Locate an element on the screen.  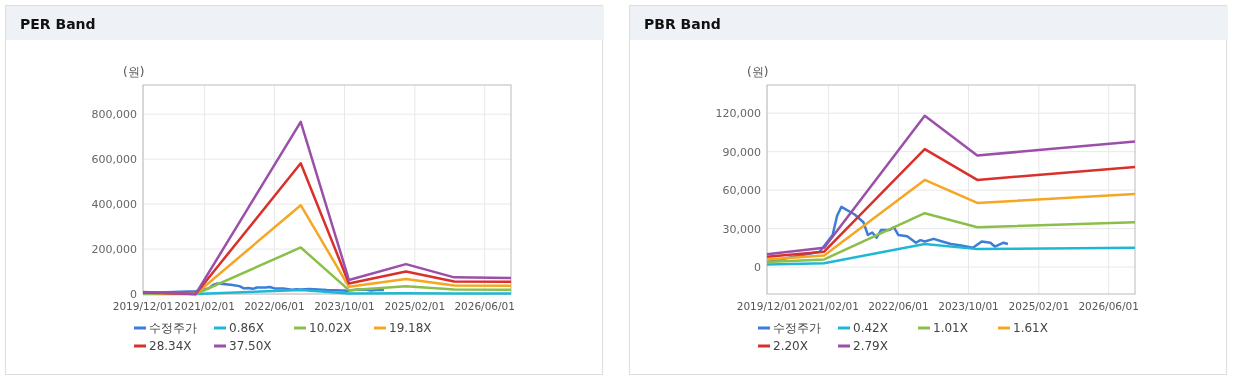
chart-title: PBR Band is located at coordinates (682, 24).